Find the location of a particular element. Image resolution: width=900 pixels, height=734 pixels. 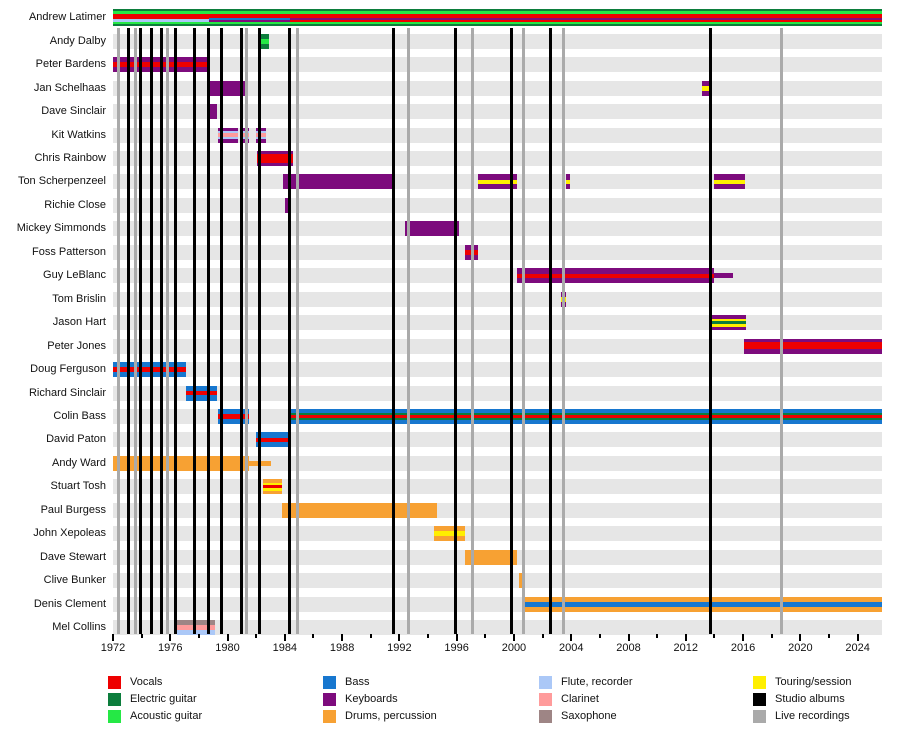

member-label: Doug Ferguson is located at coordinates (68, 369).